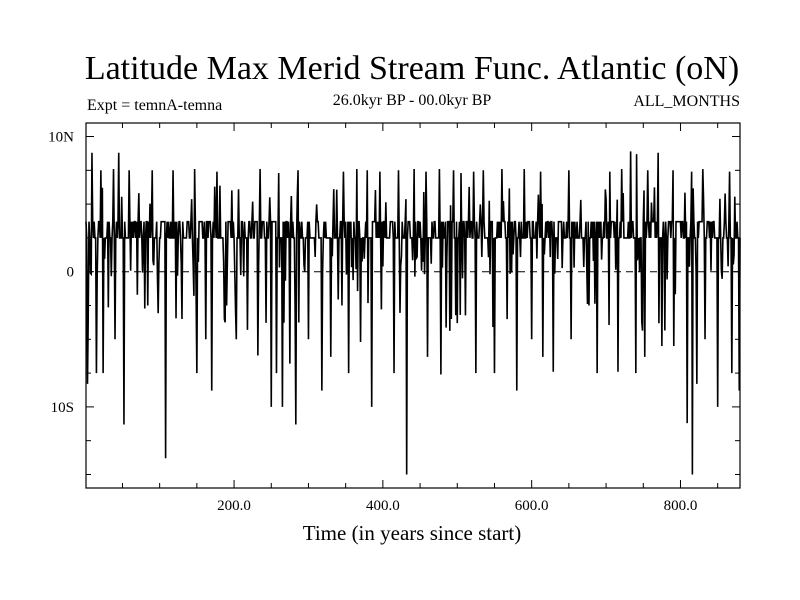 The width and height of the screenshot is (800, 600). Describe the element at coordinates (681, 506) in the screenshot. I see `x-tick-label: 800.0` at that location.